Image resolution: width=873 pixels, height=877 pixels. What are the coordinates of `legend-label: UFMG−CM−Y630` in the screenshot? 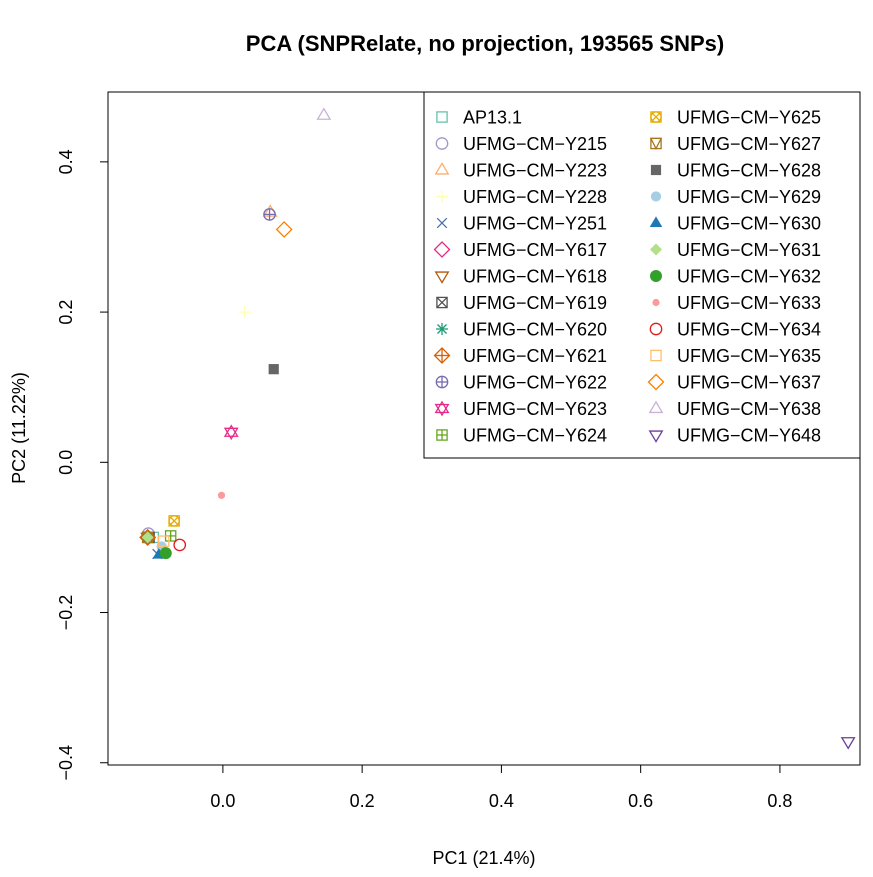 It's located at (749, 224).